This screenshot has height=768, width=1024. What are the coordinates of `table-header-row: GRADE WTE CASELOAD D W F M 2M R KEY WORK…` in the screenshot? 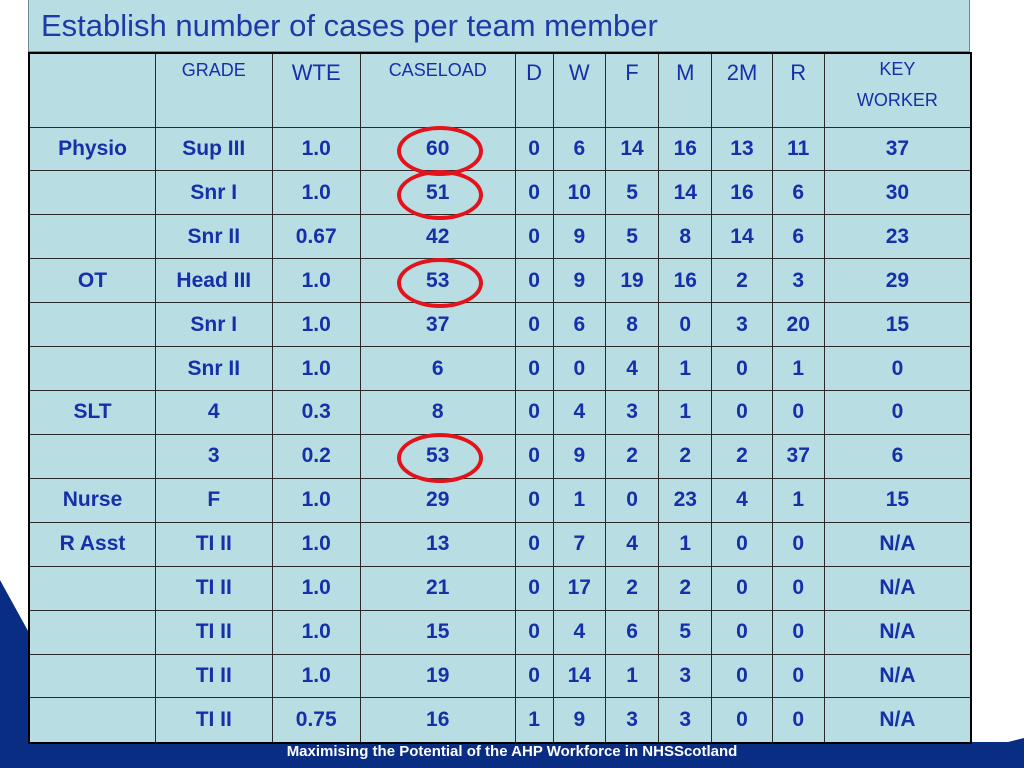 It's located at (500, 90).